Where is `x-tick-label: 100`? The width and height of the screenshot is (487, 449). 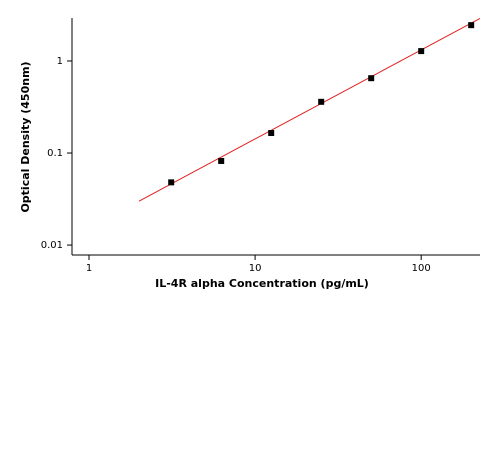 x-tick-label: 100 is located at coordinates (421, 268).